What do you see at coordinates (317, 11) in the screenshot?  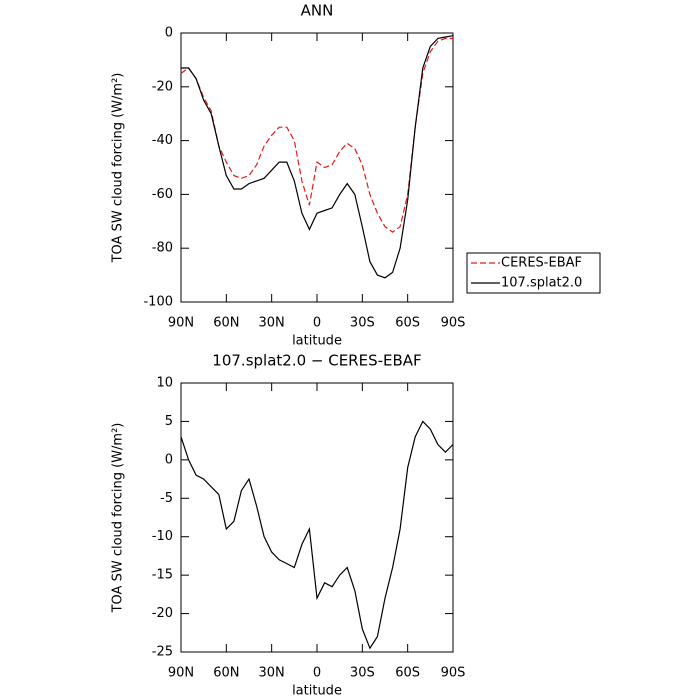 I see `chart-title: ANN` at bounding box center [317, 11].